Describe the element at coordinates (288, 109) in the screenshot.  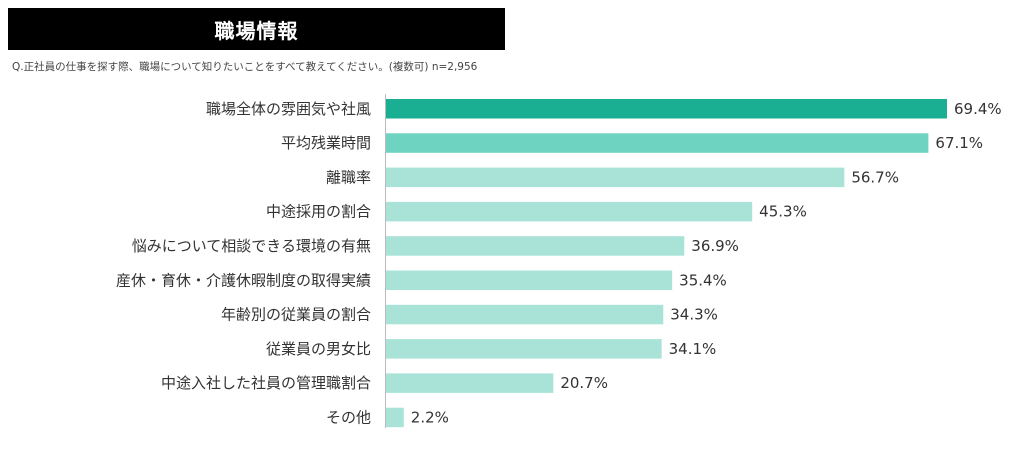
I see `category-label-0: 職場全体の雰囲気や社風` at that location.